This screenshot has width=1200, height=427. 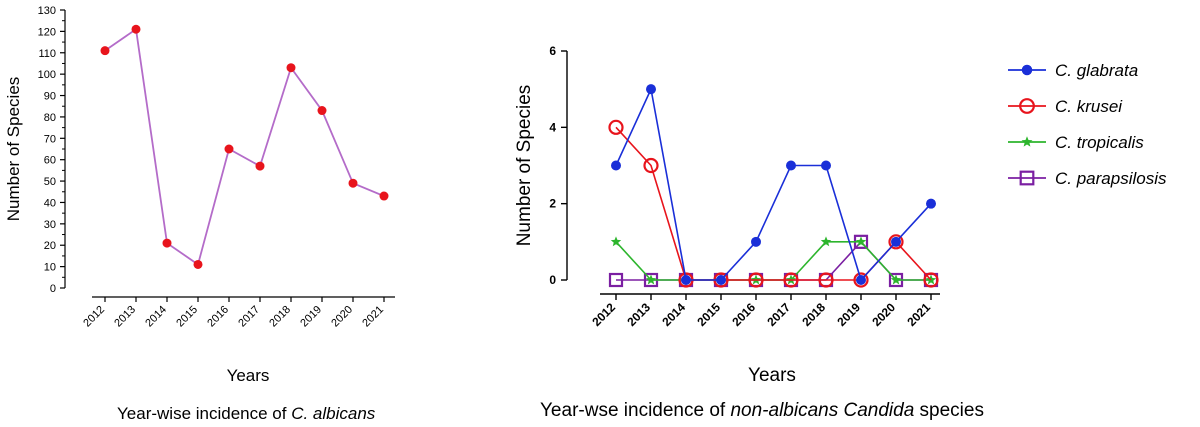 I want to click on y-tick-label: 70, so click(x=50, y=139).